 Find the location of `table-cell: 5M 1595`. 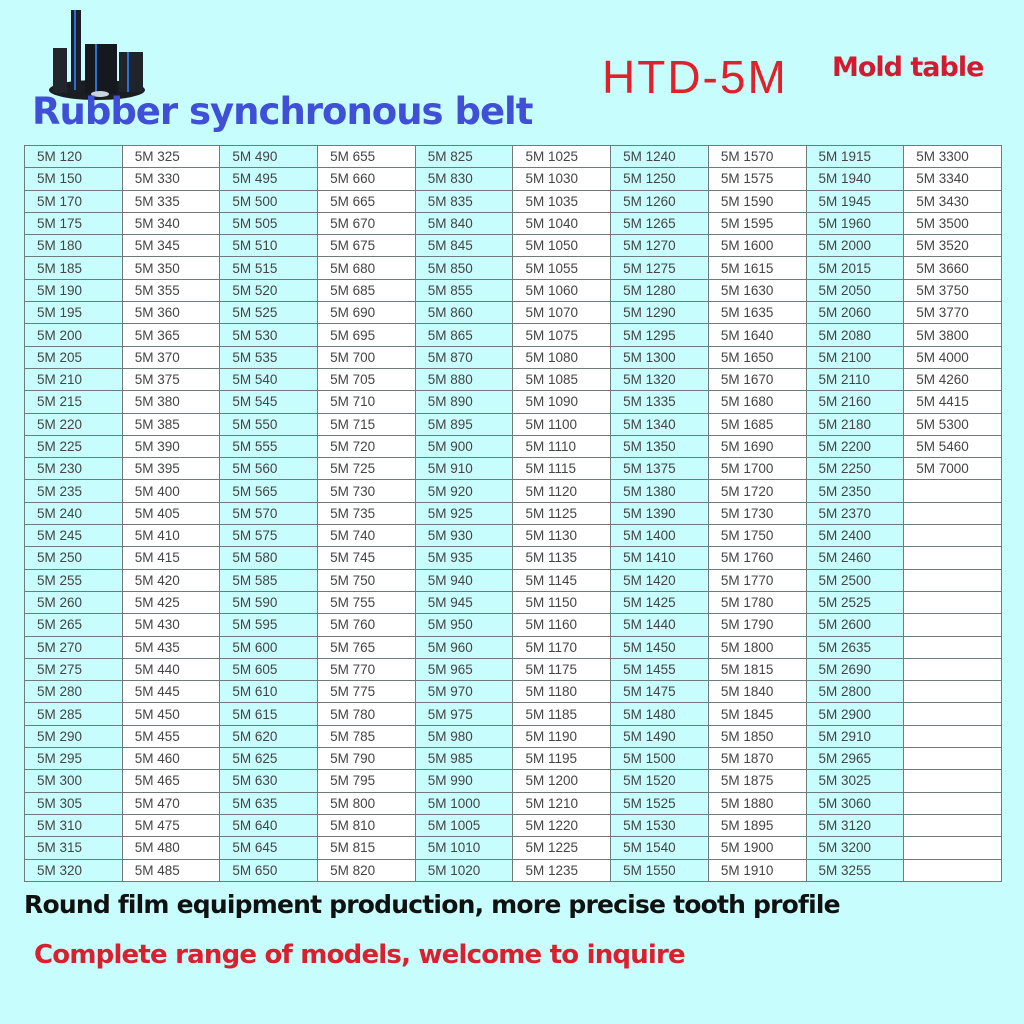

table-cell: 5M 1595 is located at coordinates (757, 223).